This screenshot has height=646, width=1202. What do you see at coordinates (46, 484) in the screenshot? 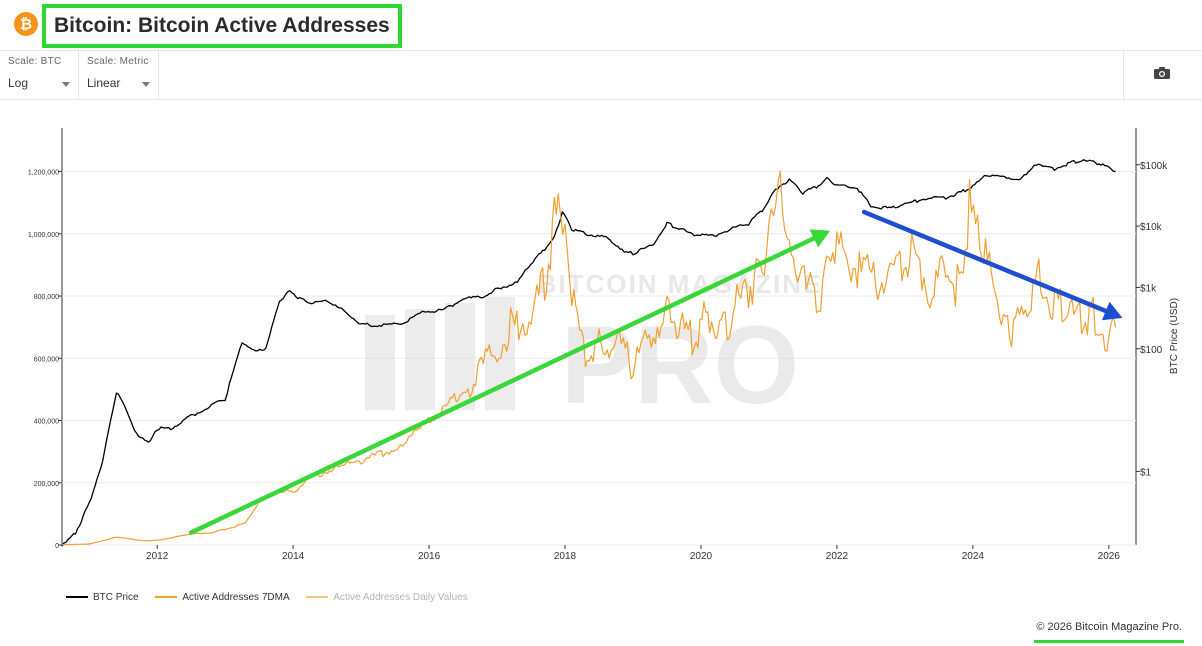
I see `y-tick-label: 200,000` at bounding box center [46, 484].